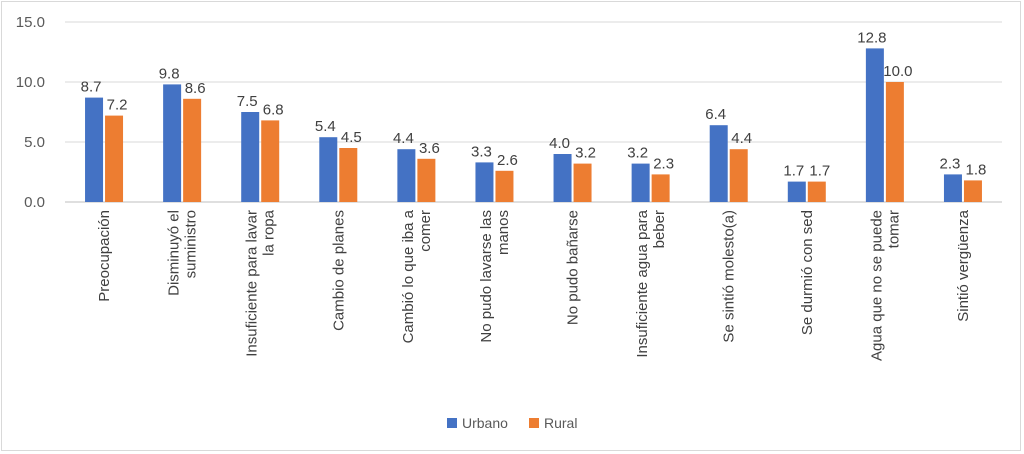 This screenshot has width=1024, height=454. Describe the element at coordinates (325, 126) in the screenshot. I see `data-label-urbano: 5.4` at that location.